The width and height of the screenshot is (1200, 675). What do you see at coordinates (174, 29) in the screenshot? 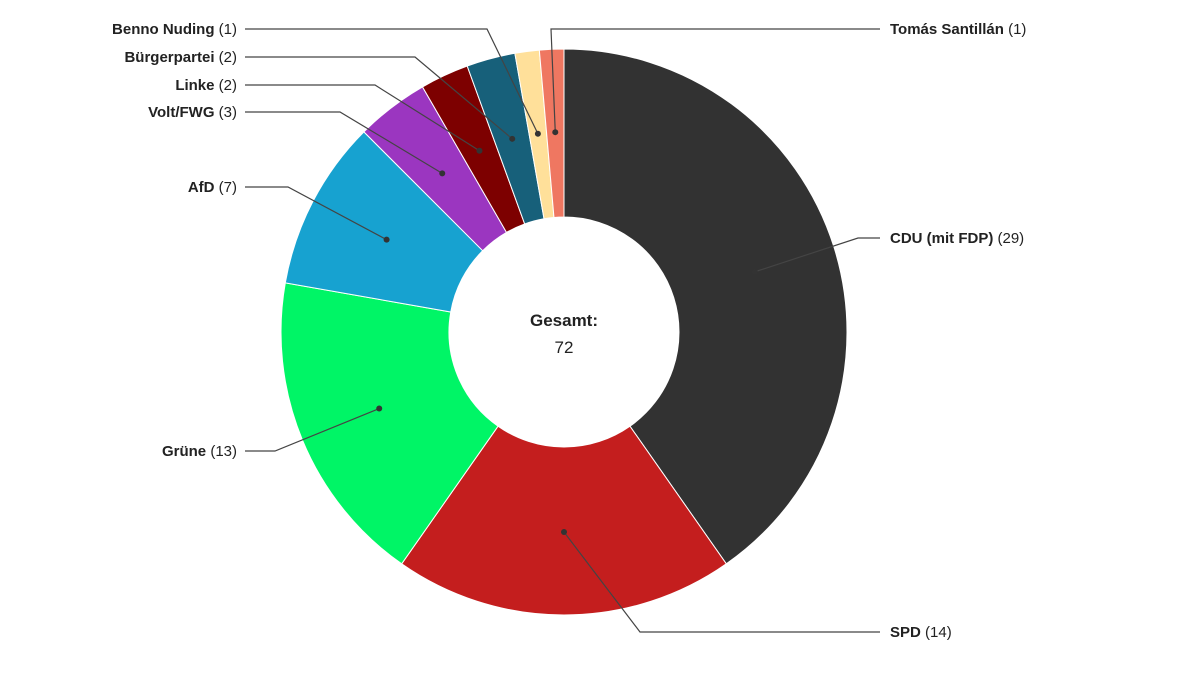
I see `slice-label-7: Benno Nuding (1)` at bounding box center [174, 29].